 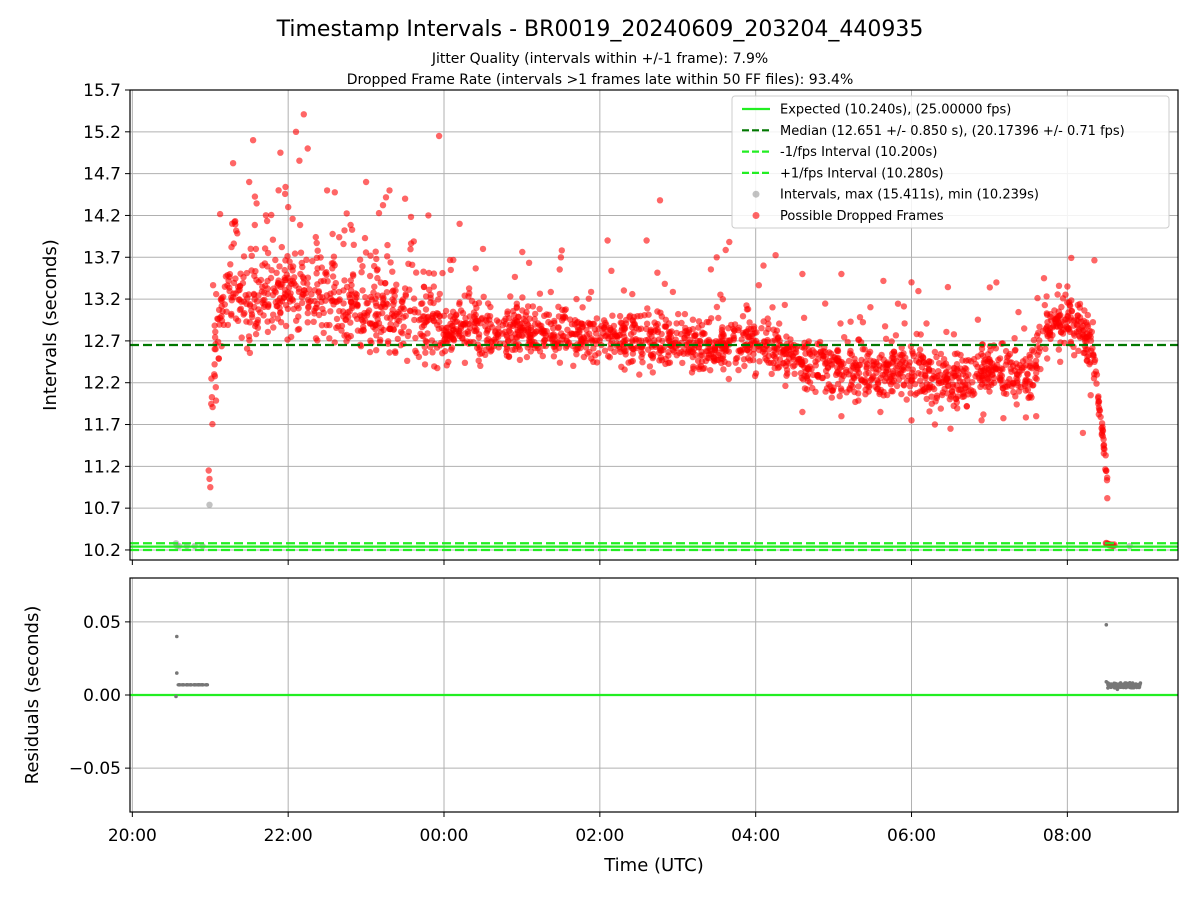 What do you see at coordinates (653, 865) in the screenshot?
I see `x-axis-label: Time (UTC)` at bounding box center [653, 865].